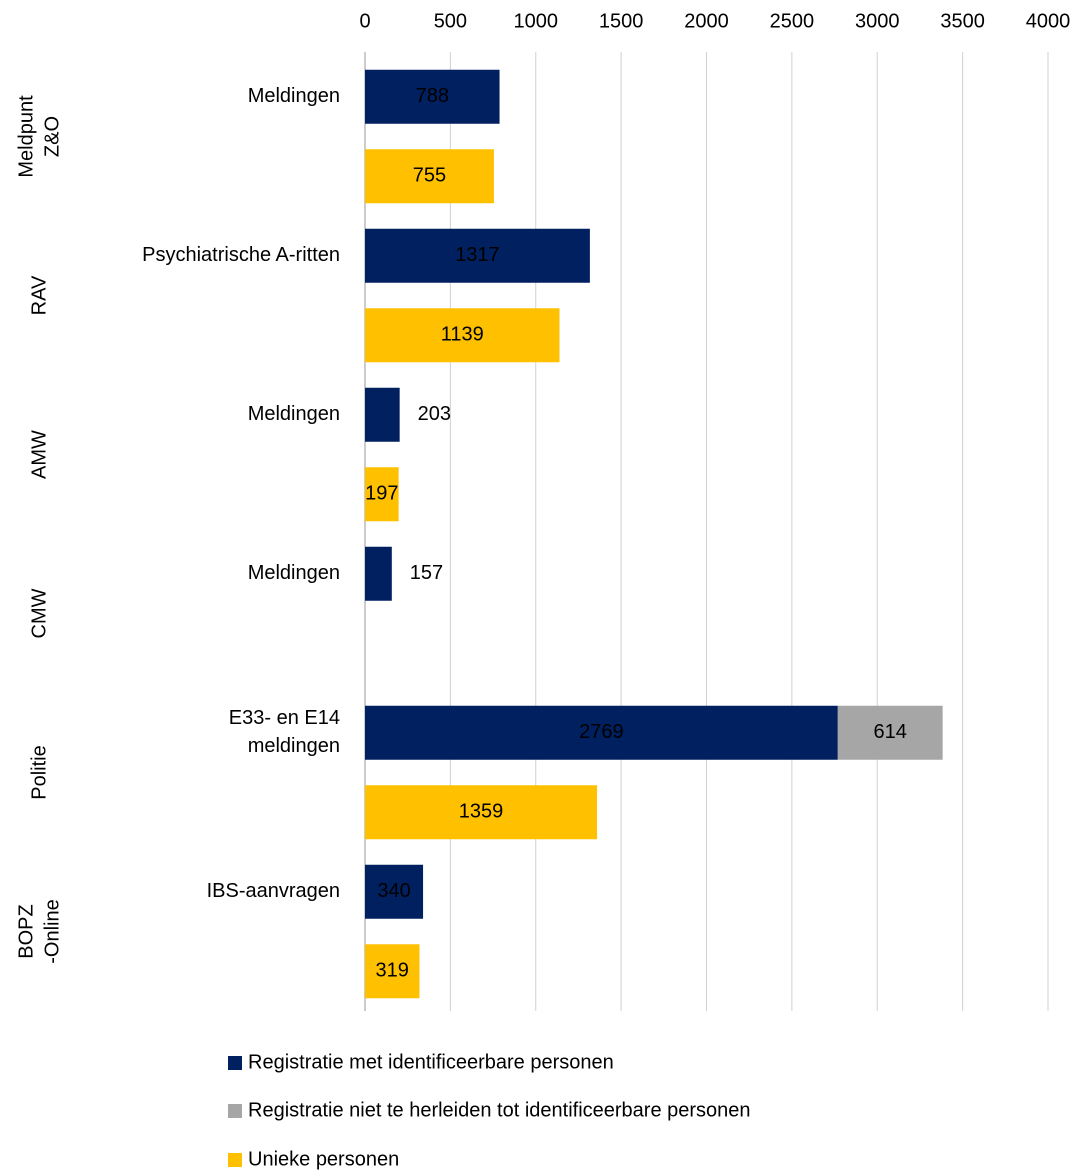 This screenshot has width=1081, height=1171. I want to click on category-label: E33- en E14, so click(284, 718).